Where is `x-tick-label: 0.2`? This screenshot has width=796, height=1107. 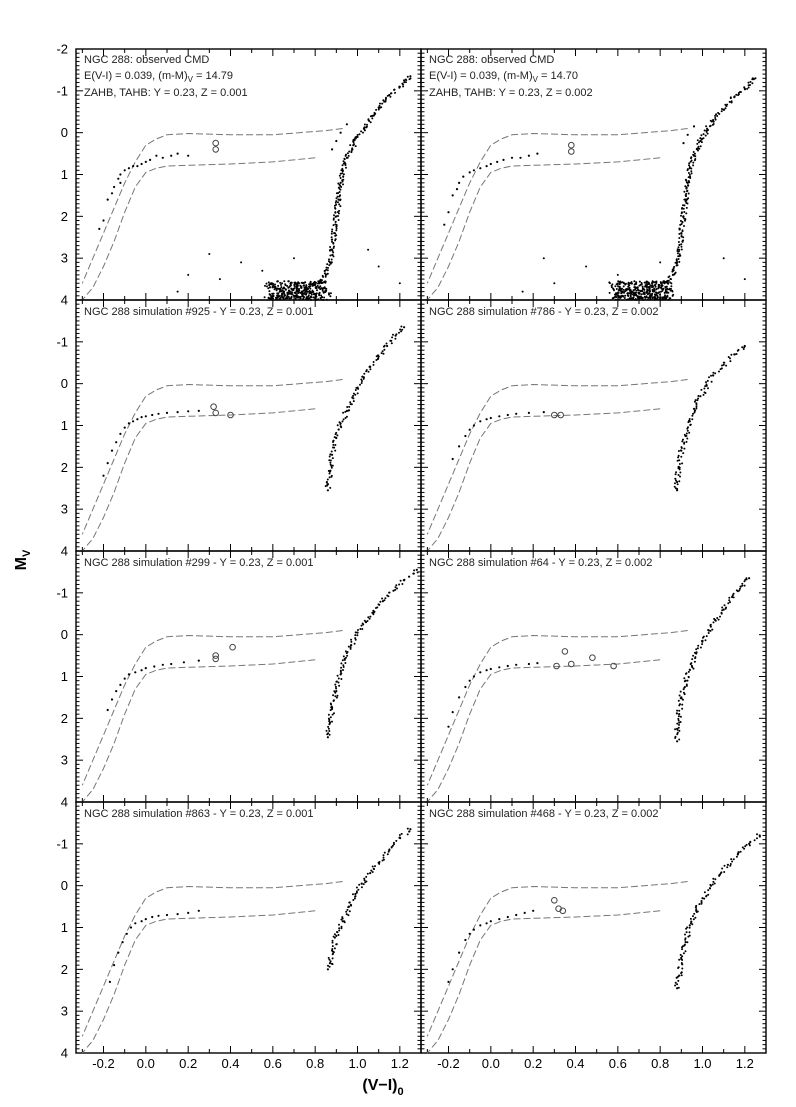 x-tick-label: 0.2 is located at coordinates (188, 1063).